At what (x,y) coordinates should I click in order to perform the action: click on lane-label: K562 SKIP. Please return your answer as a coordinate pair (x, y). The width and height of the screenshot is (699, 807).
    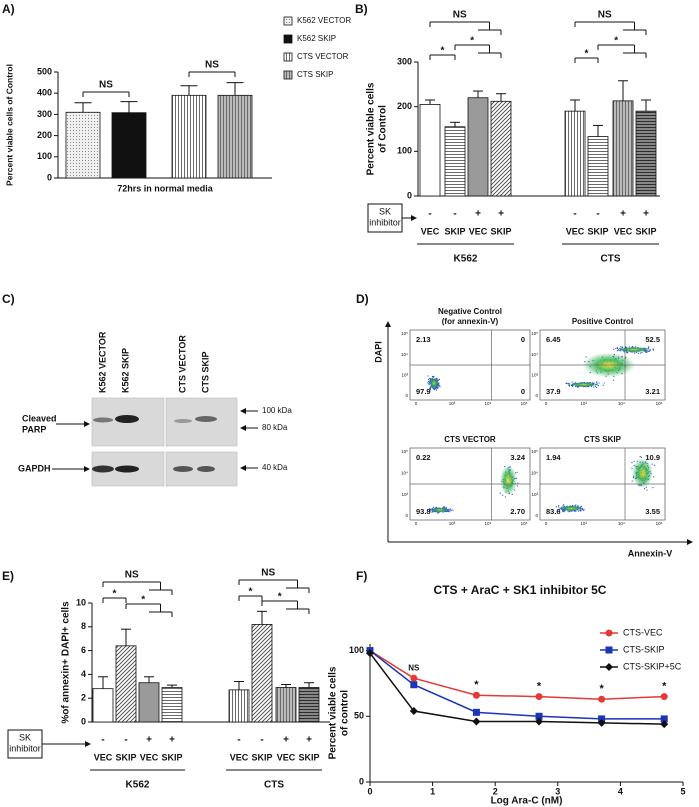
    Looking at the image, I should click on (125, 370).